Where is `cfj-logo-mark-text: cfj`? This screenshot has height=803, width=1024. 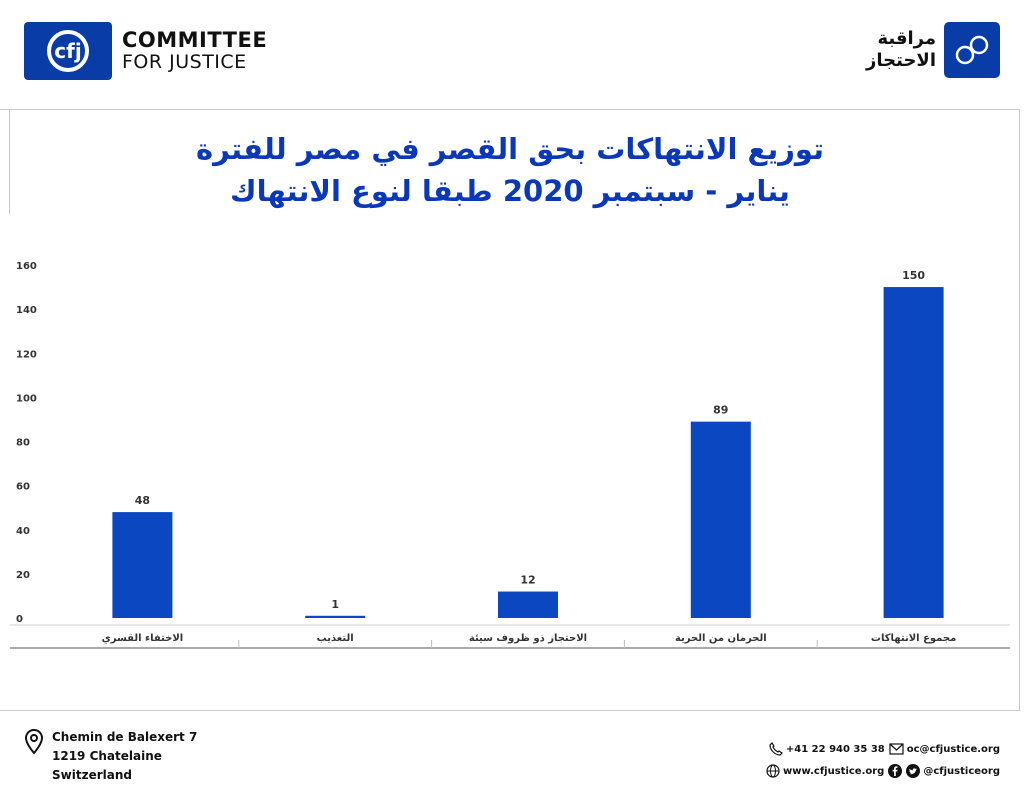
cfj-logo-mark-text: cfj is located at coordinates (67, 51).